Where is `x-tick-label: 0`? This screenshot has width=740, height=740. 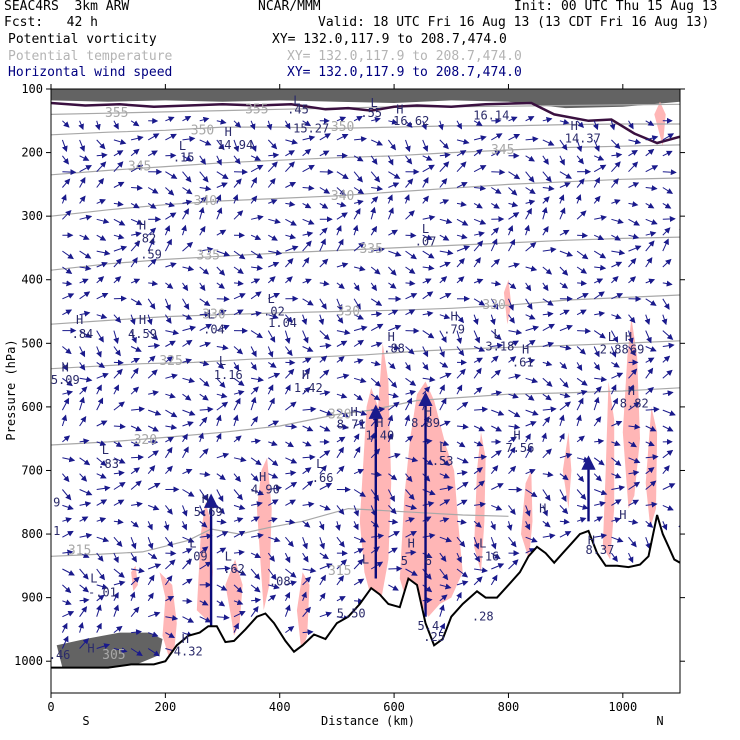 x-tick-label: 0 is located at coordinates (50, 707).